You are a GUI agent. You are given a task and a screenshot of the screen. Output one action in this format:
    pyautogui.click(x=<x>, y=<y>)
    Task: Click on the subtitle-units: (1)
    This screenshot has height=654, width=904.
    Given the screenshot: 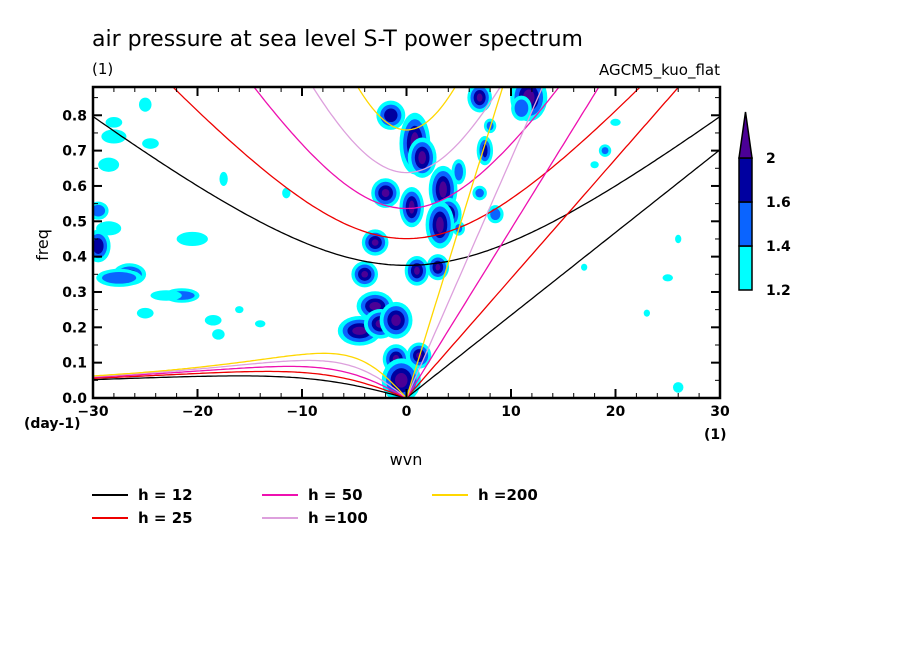 What is the action you would take?
    pyautogui.click(x=102, y=69)
    